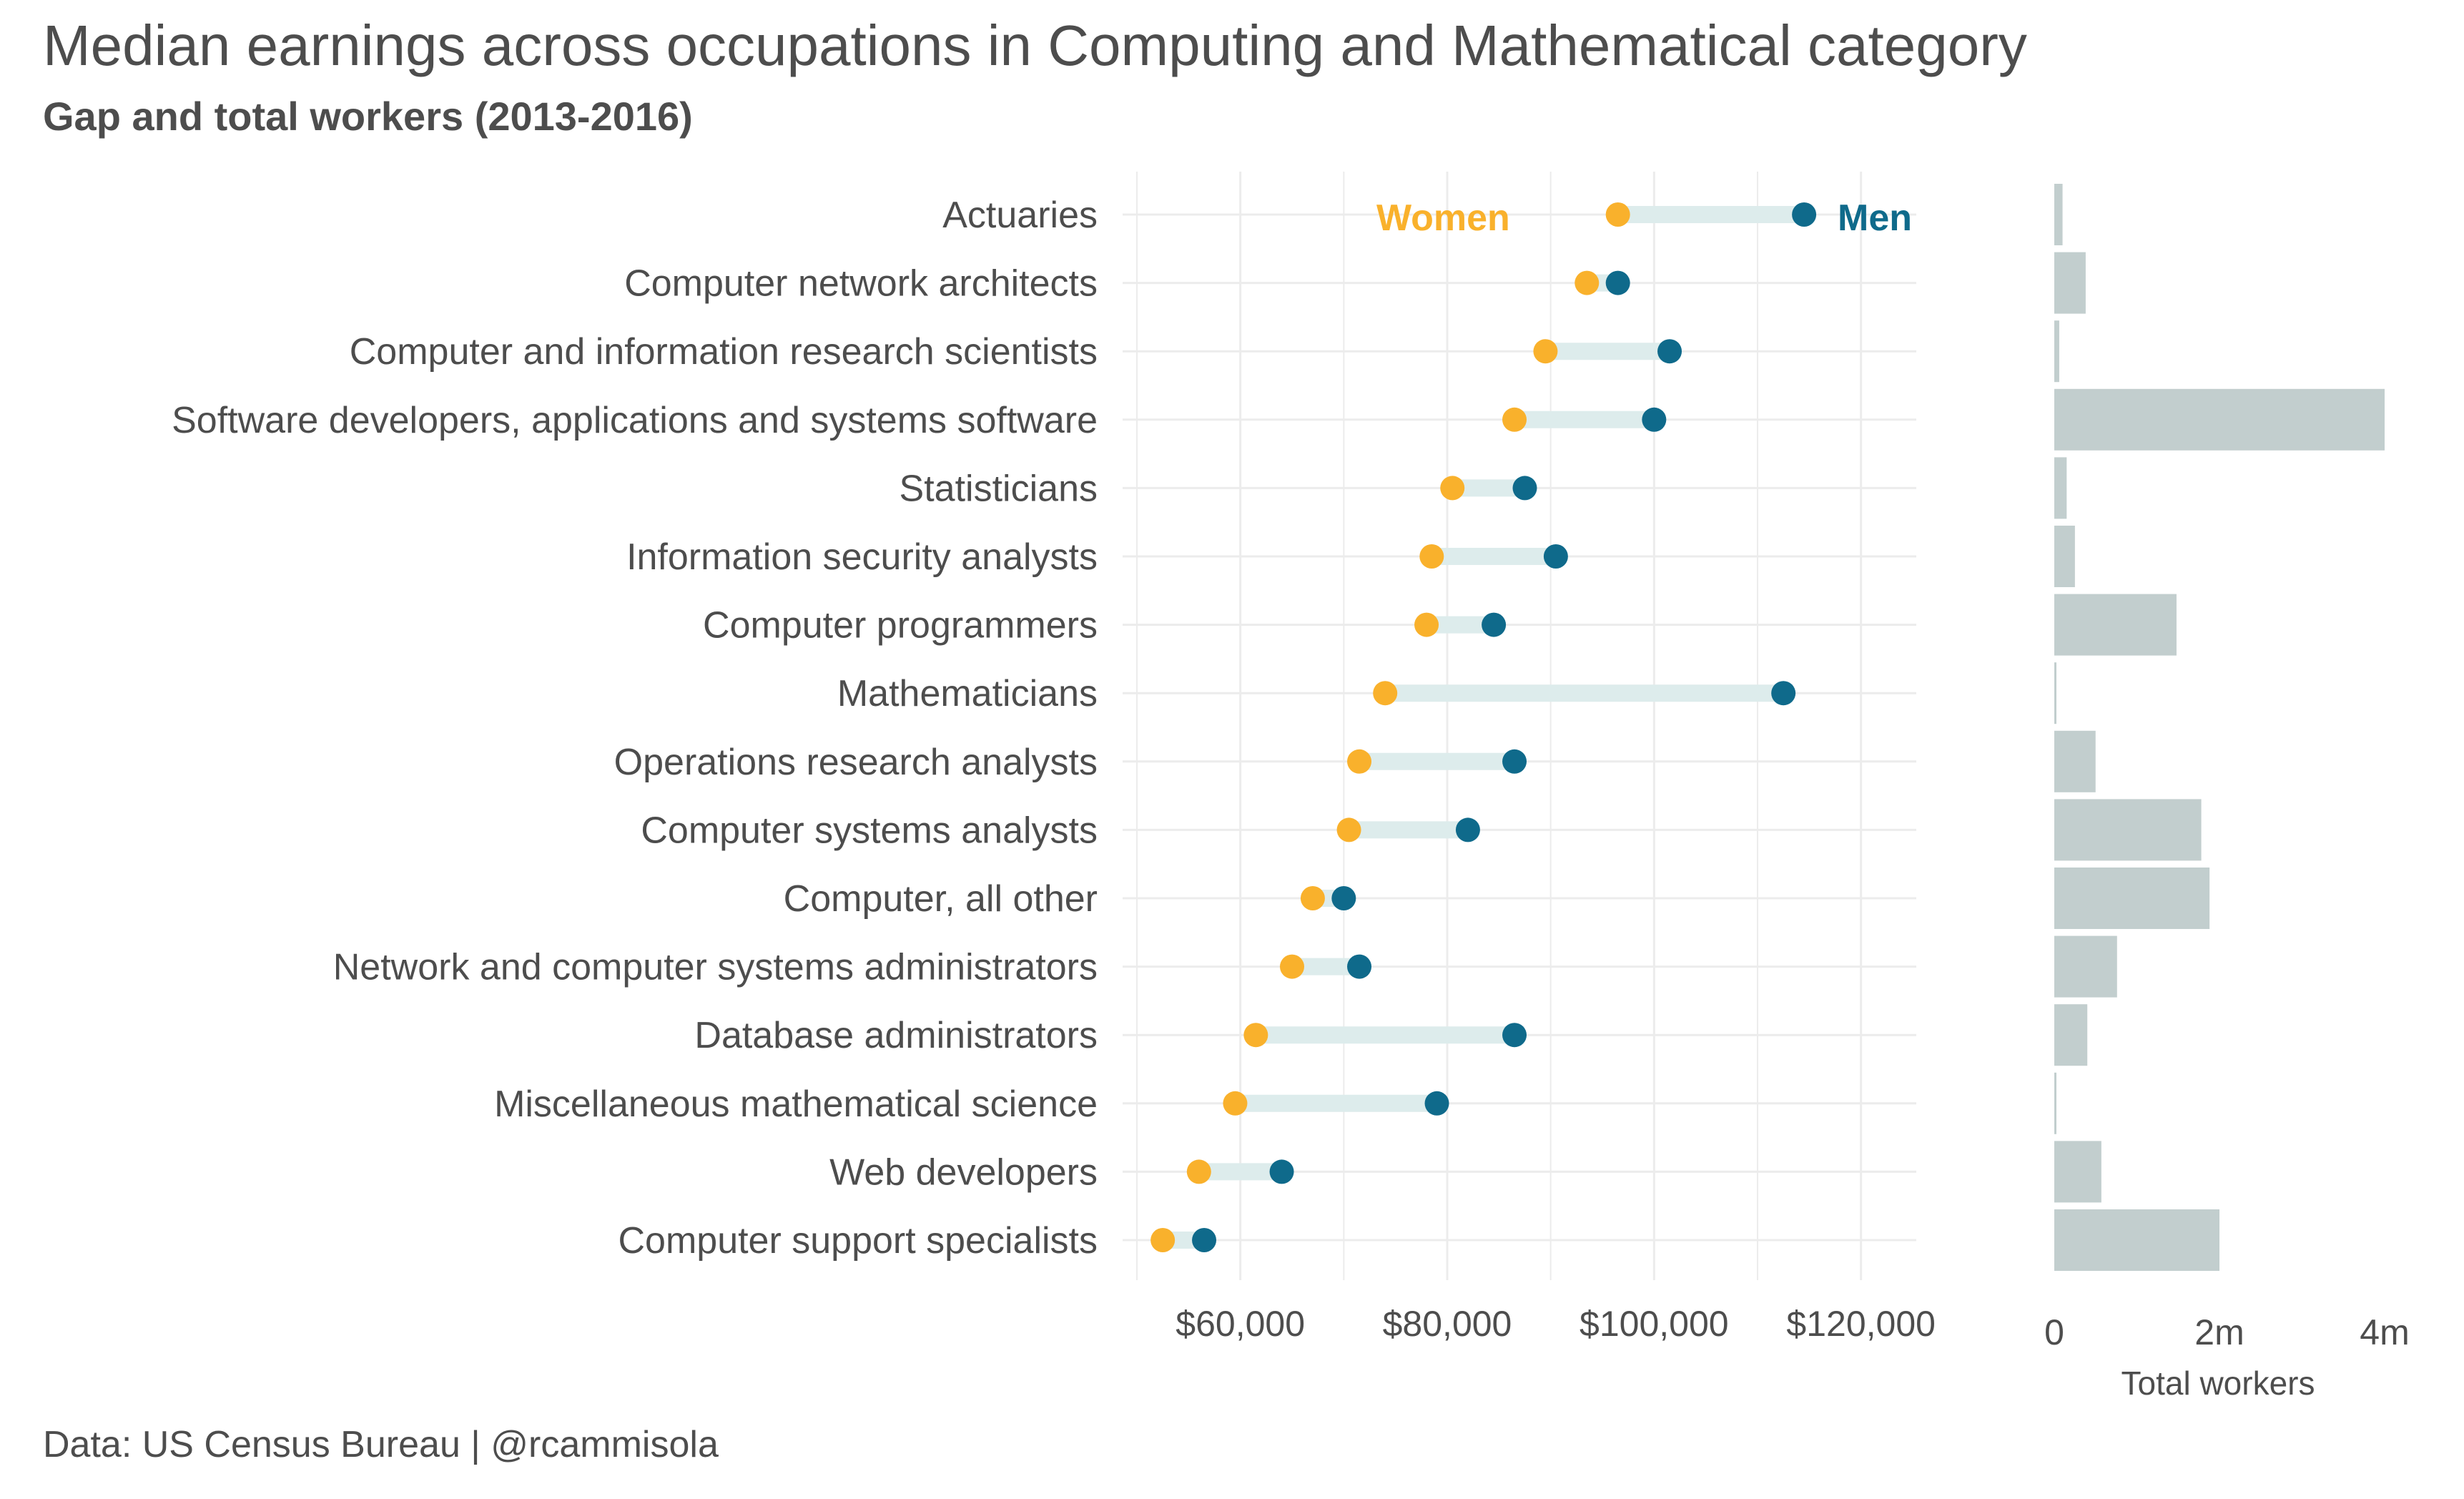  Describe the element at coordinates (2219, 1332) in the screenshot. I see `workers-tick-label: 2m` at that location.